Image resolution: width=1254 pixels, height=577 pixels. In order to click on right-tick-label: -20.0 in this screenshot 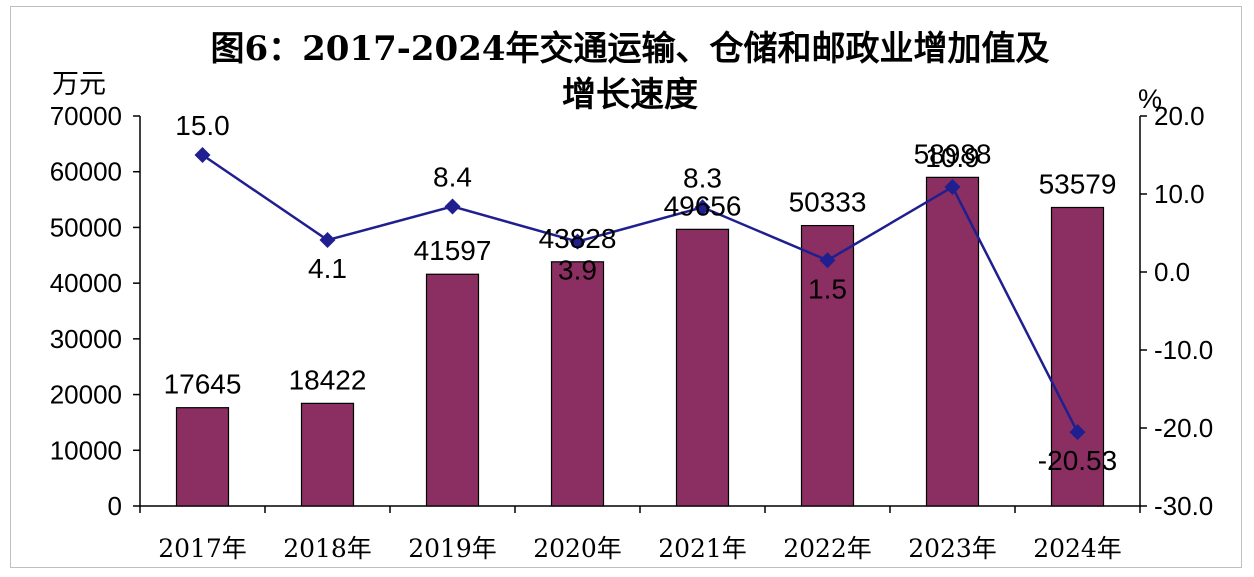, I will do `click(1183, 428)`.